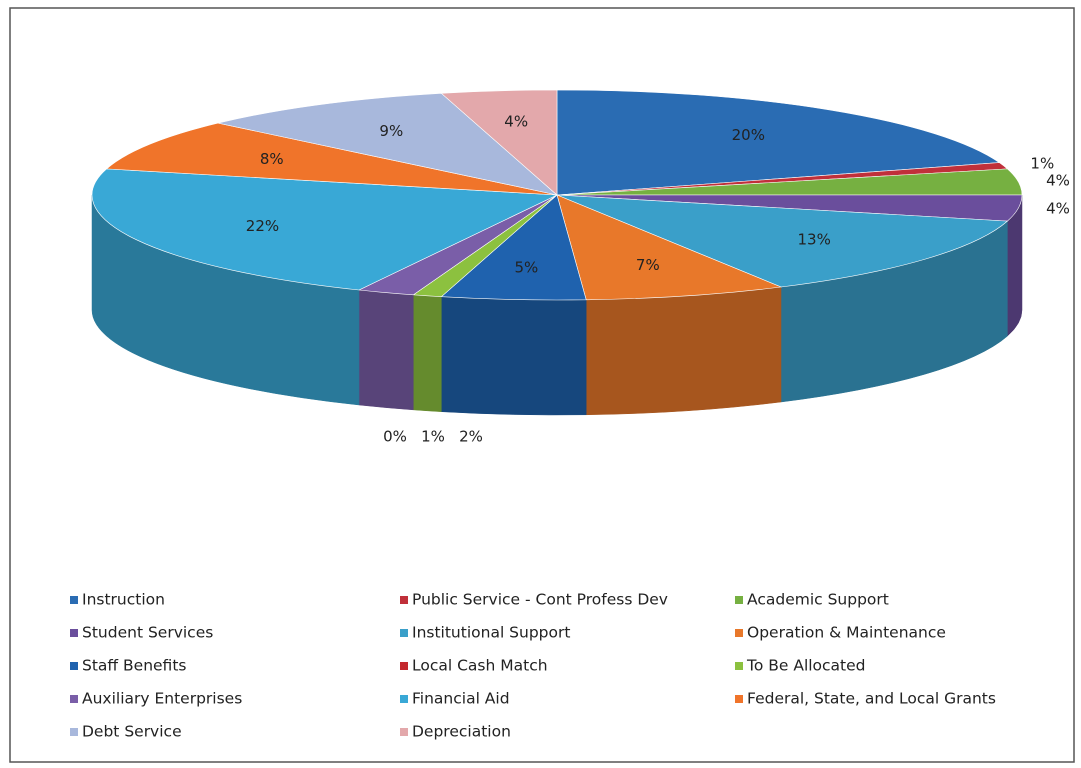 This screenshot has width=1081, height=768. Describe the element at coordinates (262, 226) in the screenshot. I see `data-label: 22%` at that location.